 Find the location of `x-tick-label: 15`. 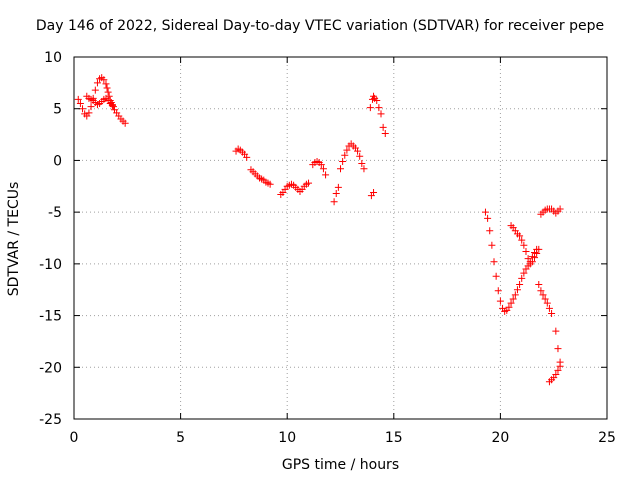

x-tick-label: 15 is located at coordinates (394, 438).